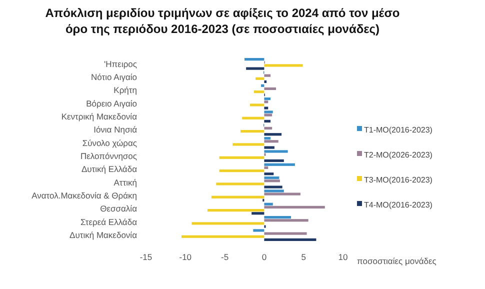 The height and width of the screenshot is (289, 485). What do you see at coordinates (396, 261) in the screenshot?
I see `x-axis-title: ποσοστιαίες μονάδες` at bounding box center [396, 261].